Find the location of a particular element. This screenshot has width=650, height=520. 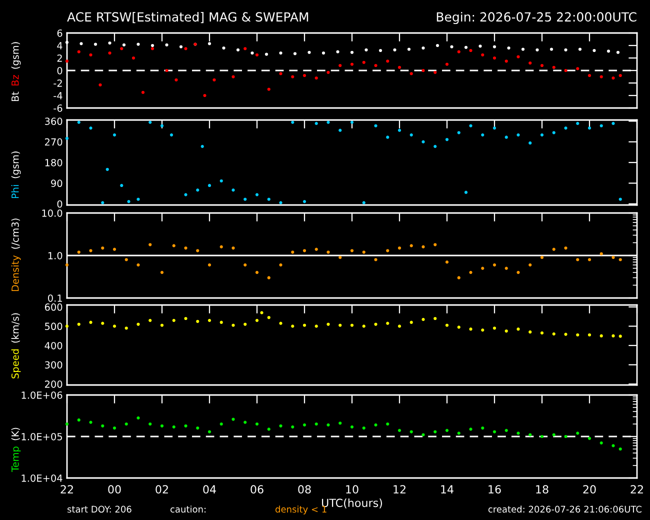

x-tick-label: 22 is located at coordinates (636, 489).